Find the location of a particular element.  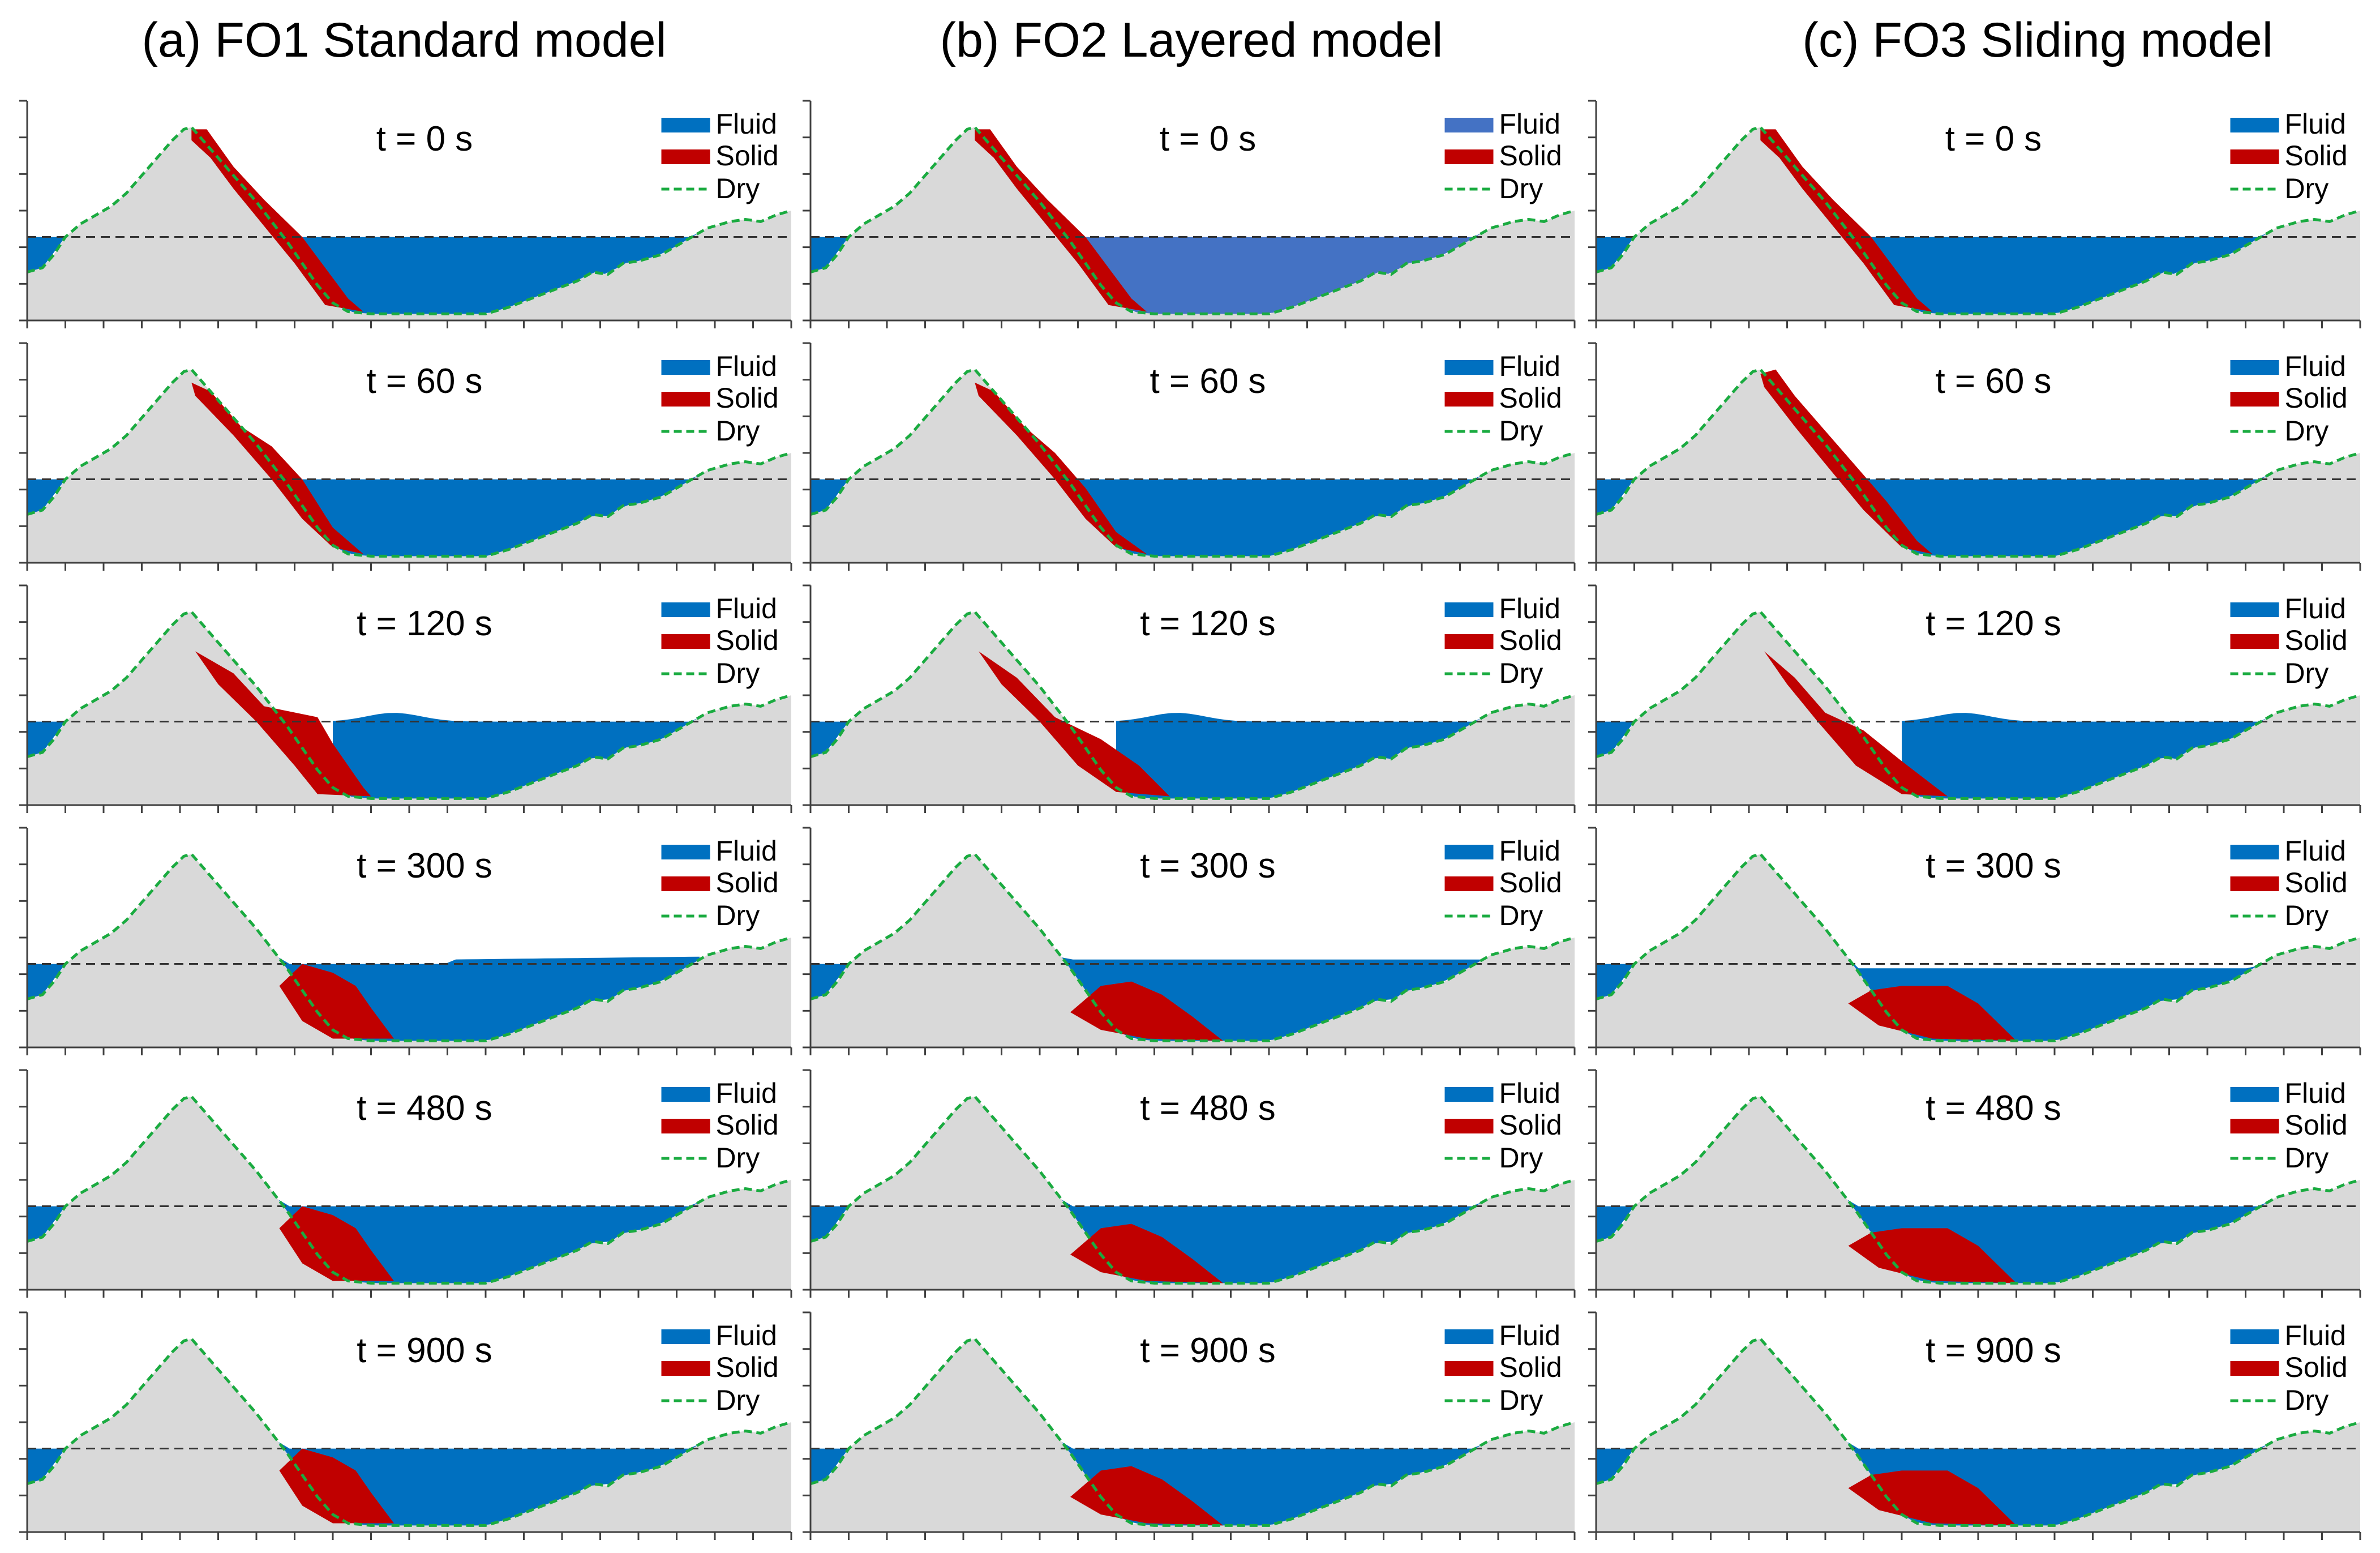

time-label: t = 120 s is located at coordinates (1993, 623).